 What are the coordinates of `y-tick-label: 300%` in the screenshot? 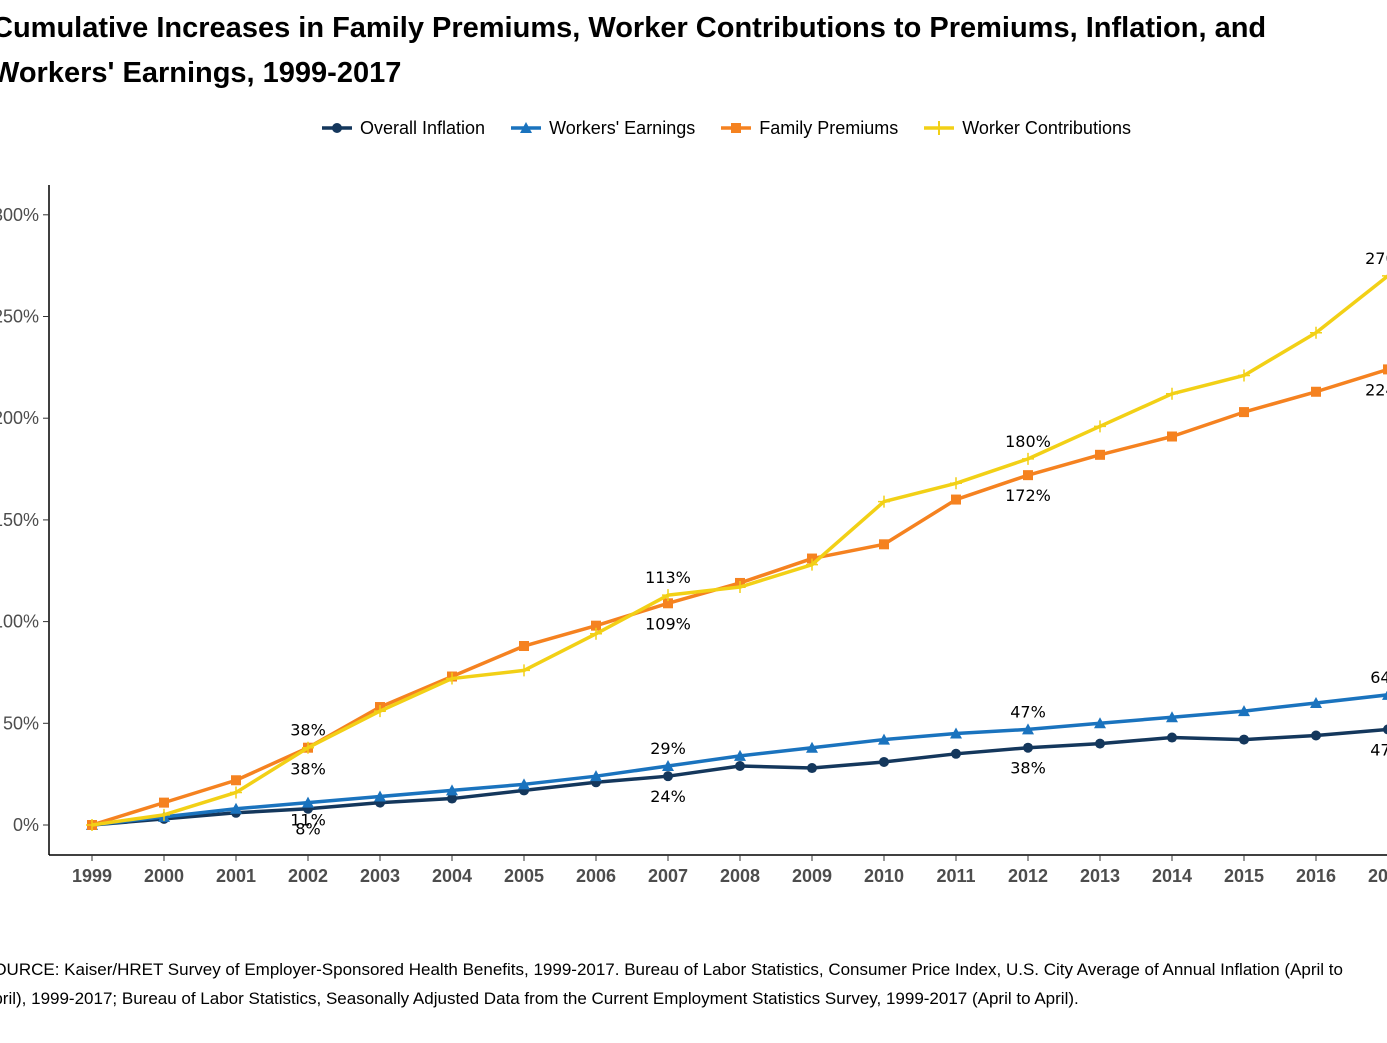 It's located at (19, 215).